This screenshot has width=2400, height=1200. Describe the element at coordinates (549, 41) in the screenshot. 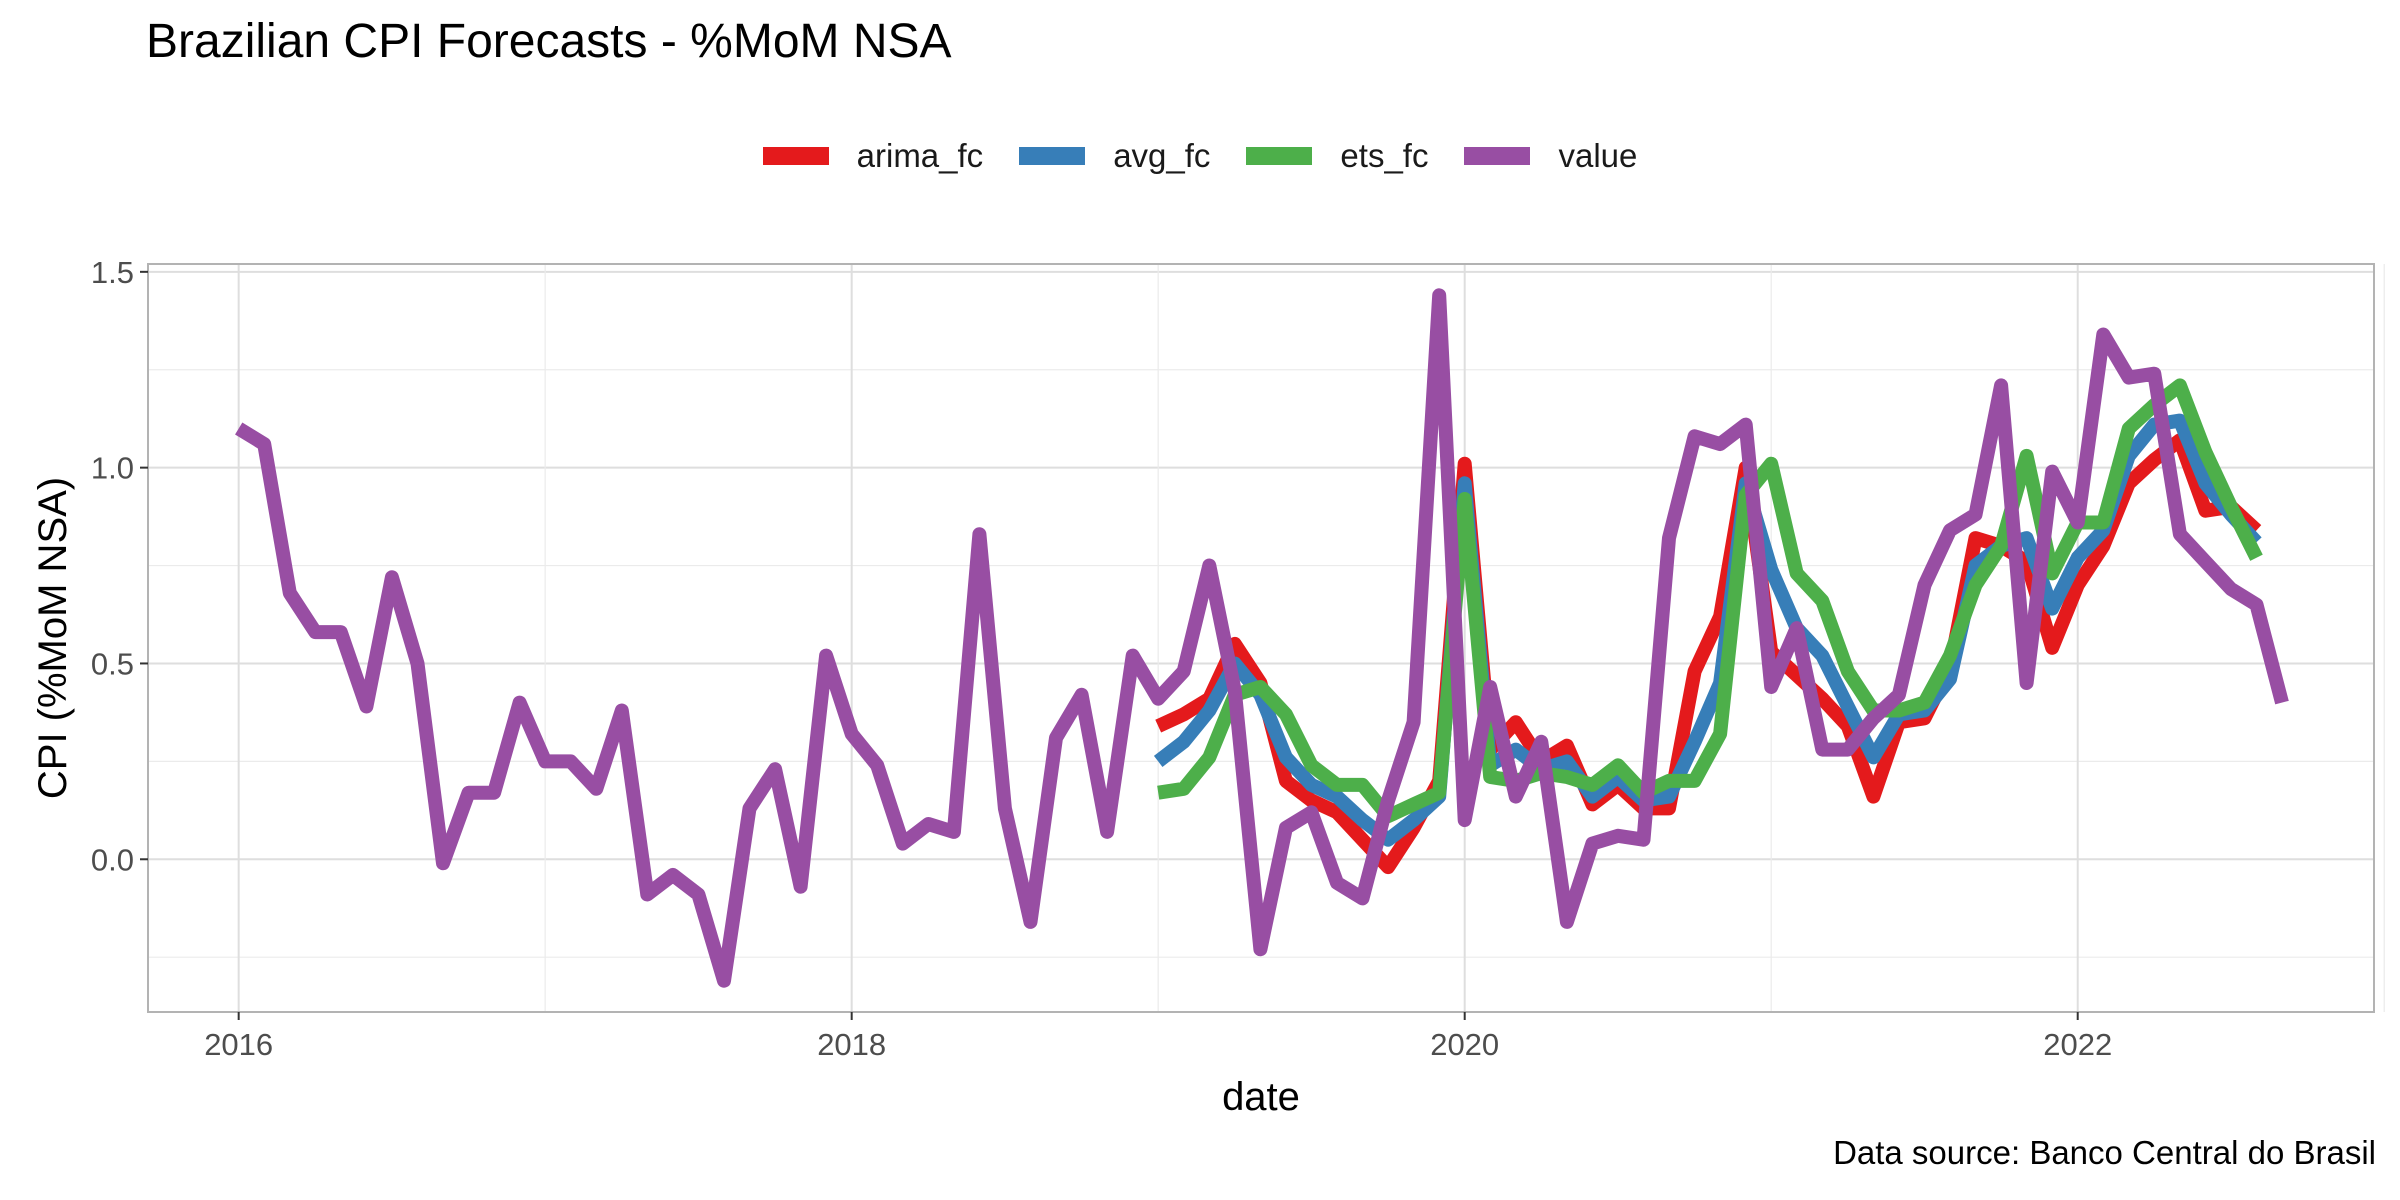

I see `chart-title: Brazilian CPI Forecasts - %MoM NSA` at that location.